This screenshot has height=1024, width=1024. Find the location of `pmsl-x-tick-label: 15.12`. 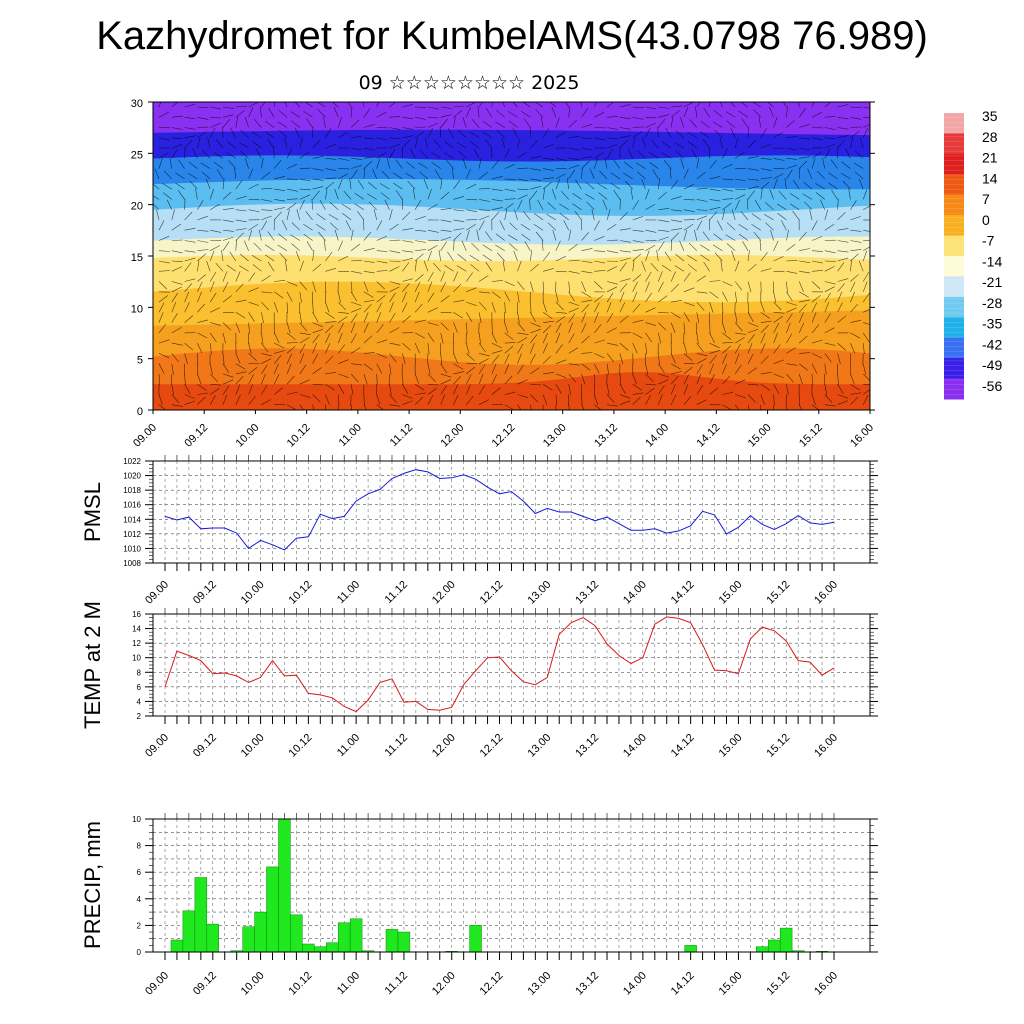

pmsl-x-tick-label: 15.12 is located at coordinates (778, 593).